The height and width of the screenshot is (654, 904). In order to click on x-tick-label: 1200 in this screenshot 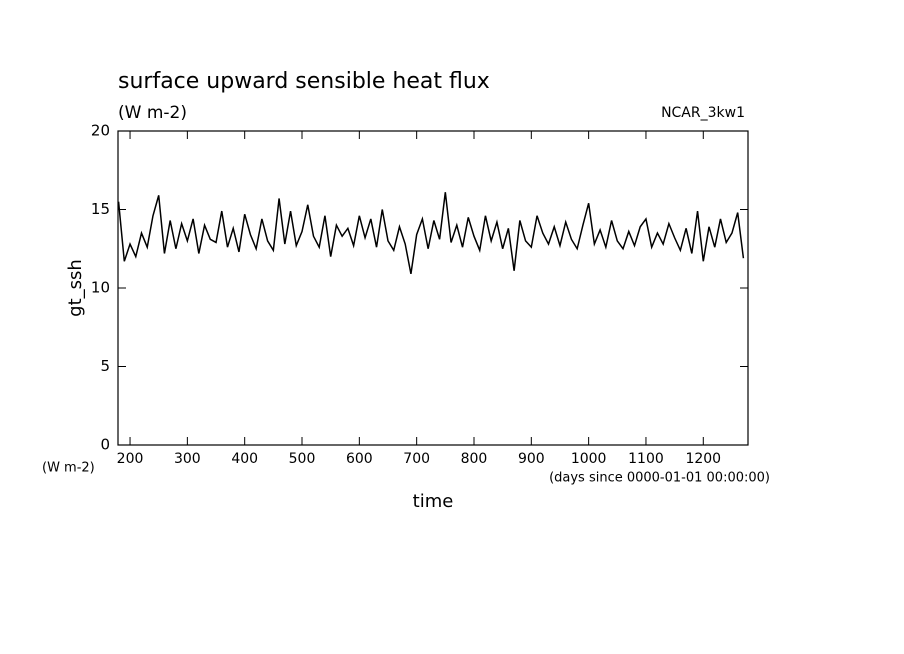, I will do `click(703, 459)`.